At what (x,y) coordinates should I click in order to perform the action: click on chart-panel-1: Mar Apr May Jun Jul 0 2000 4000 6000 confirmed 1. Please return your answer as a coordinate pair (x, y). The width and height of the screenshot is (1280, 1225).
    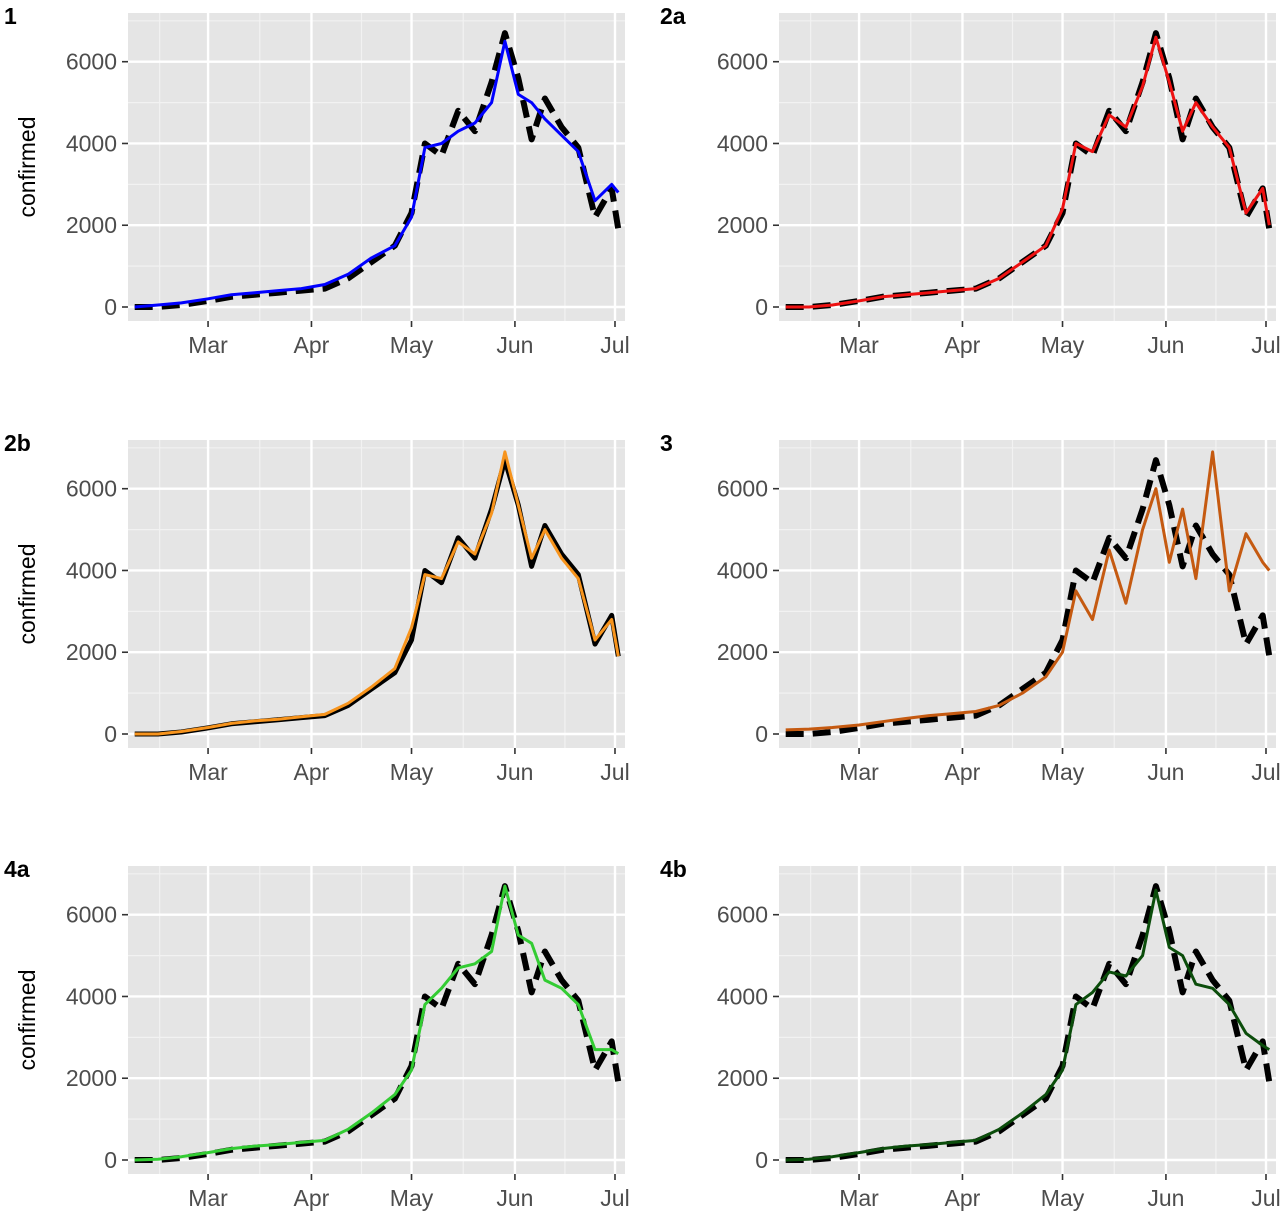
    Looking at the image, I should click on (317, 180).